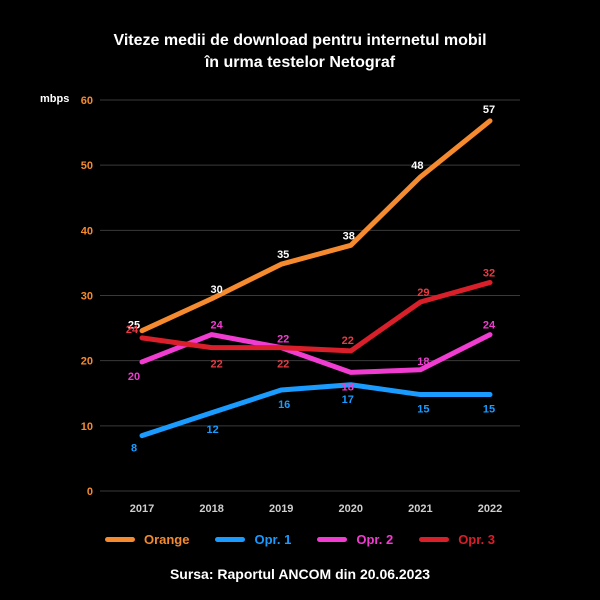  What do you see at coordinates (134, 326) in the screenshot?
I see `data-label: 25` at bounding box center [134, 326].